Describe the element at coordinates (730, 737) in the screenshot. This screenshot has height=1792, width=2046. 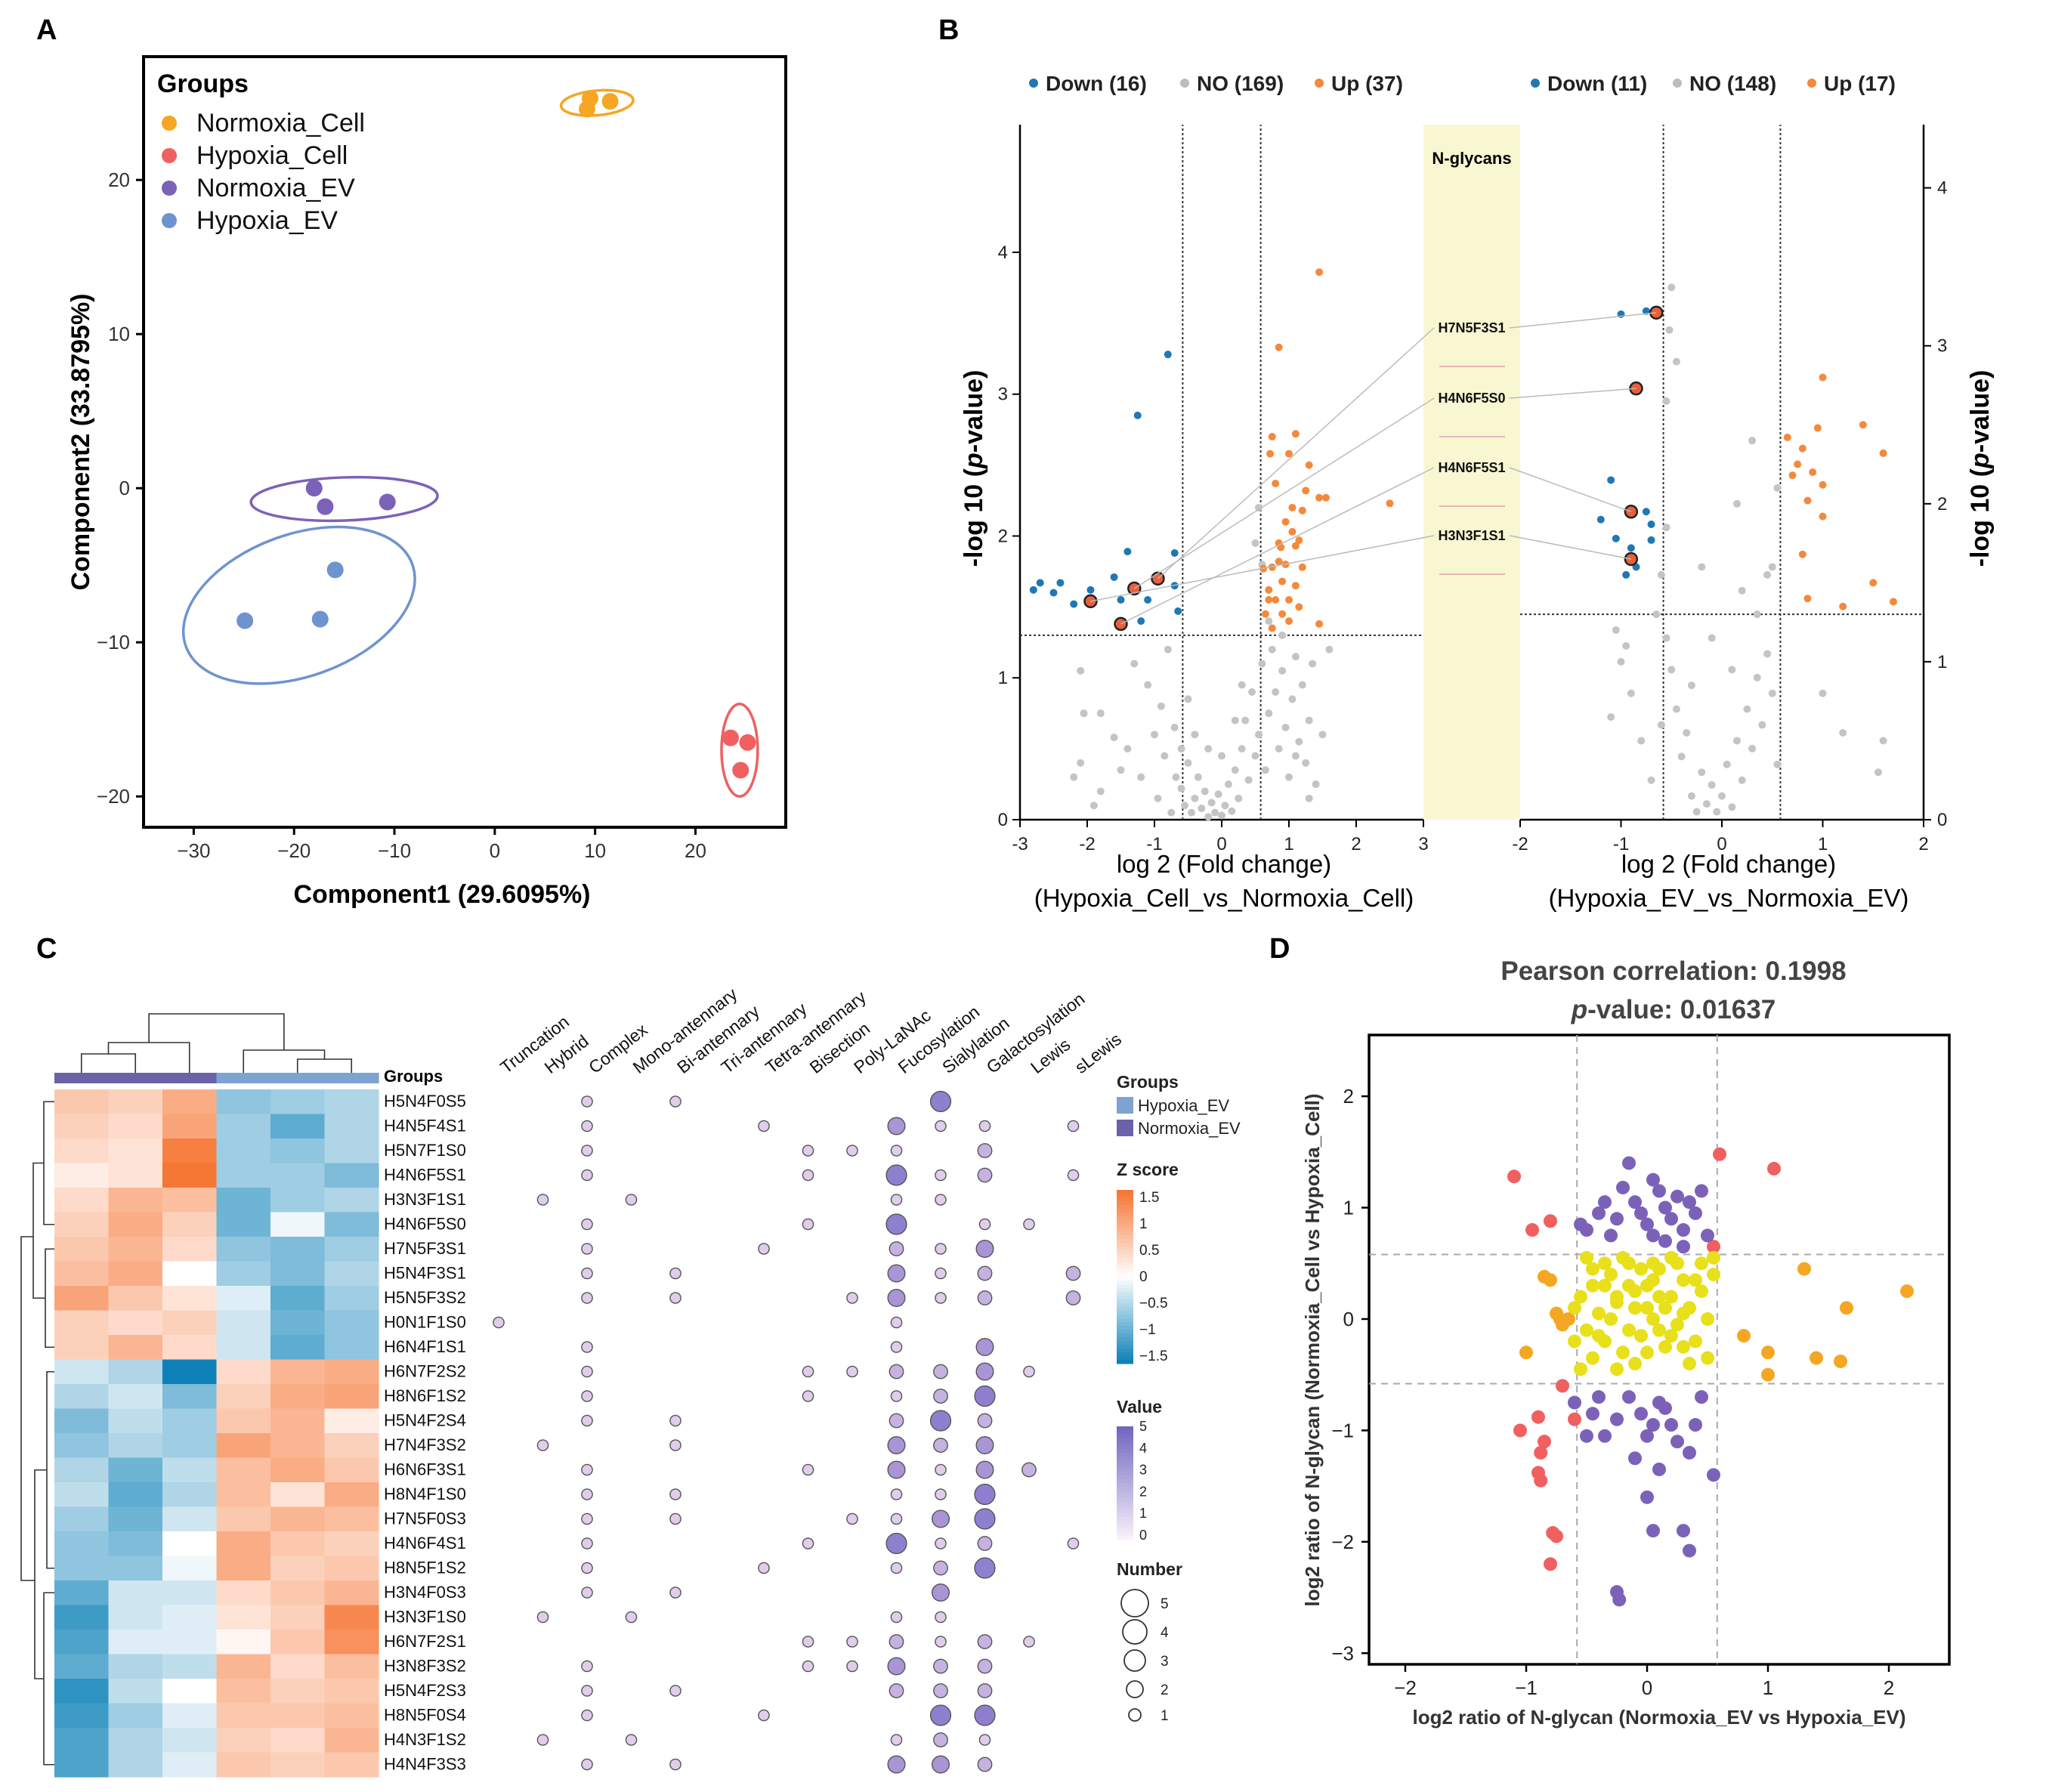
I see `pca-point` at that location.